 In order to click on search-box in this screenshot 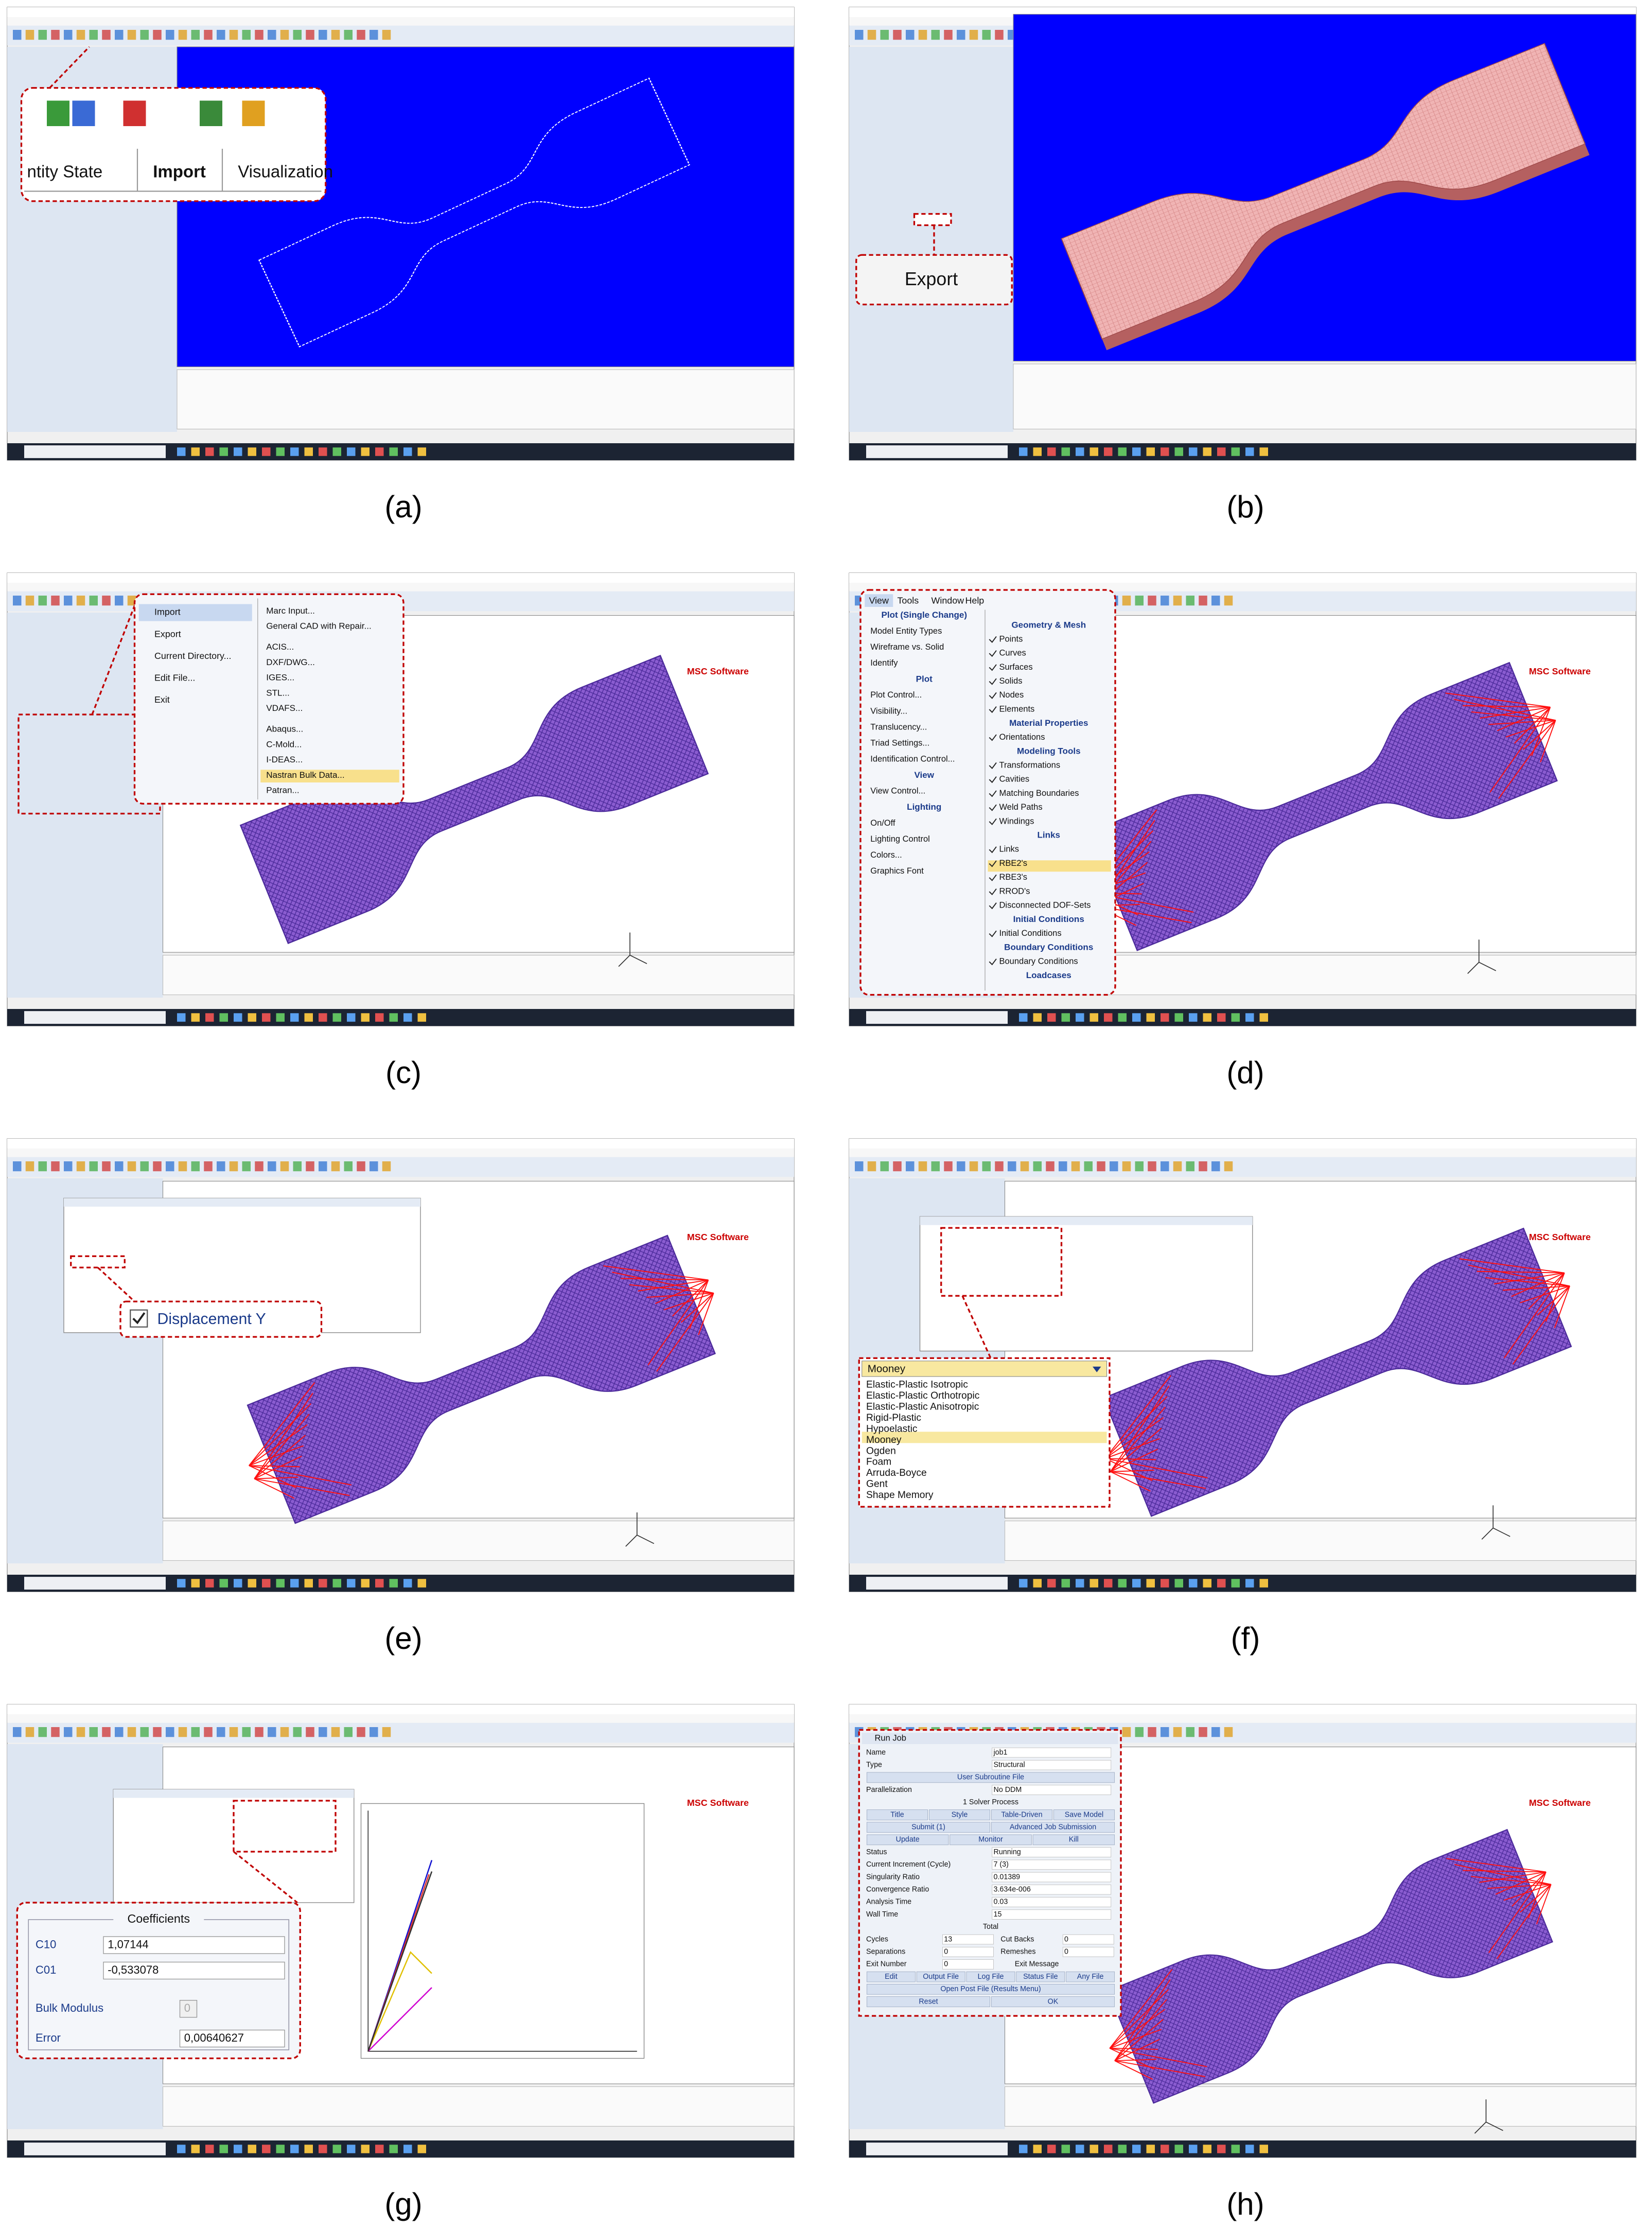, I will do `click(937, 1583)`.